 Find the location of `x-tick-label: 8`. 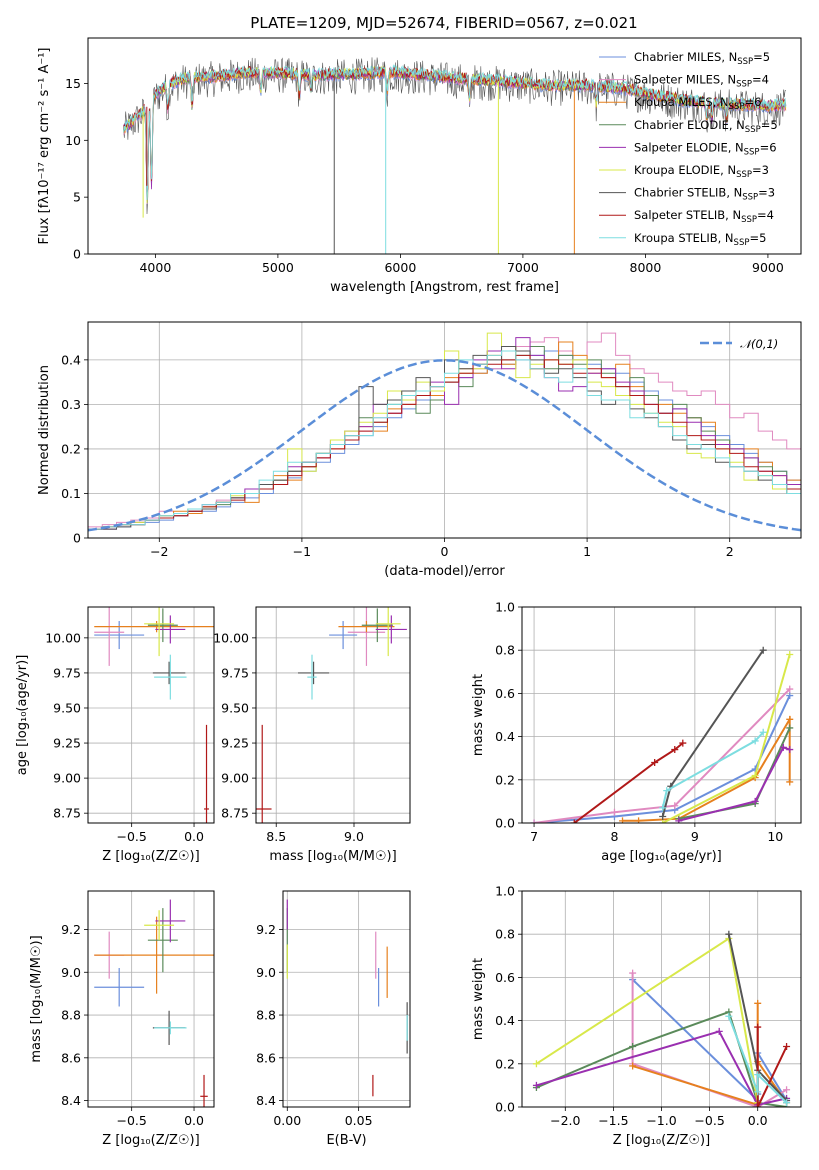

x-tick-label: 8 is located at coordinates (614, 836).